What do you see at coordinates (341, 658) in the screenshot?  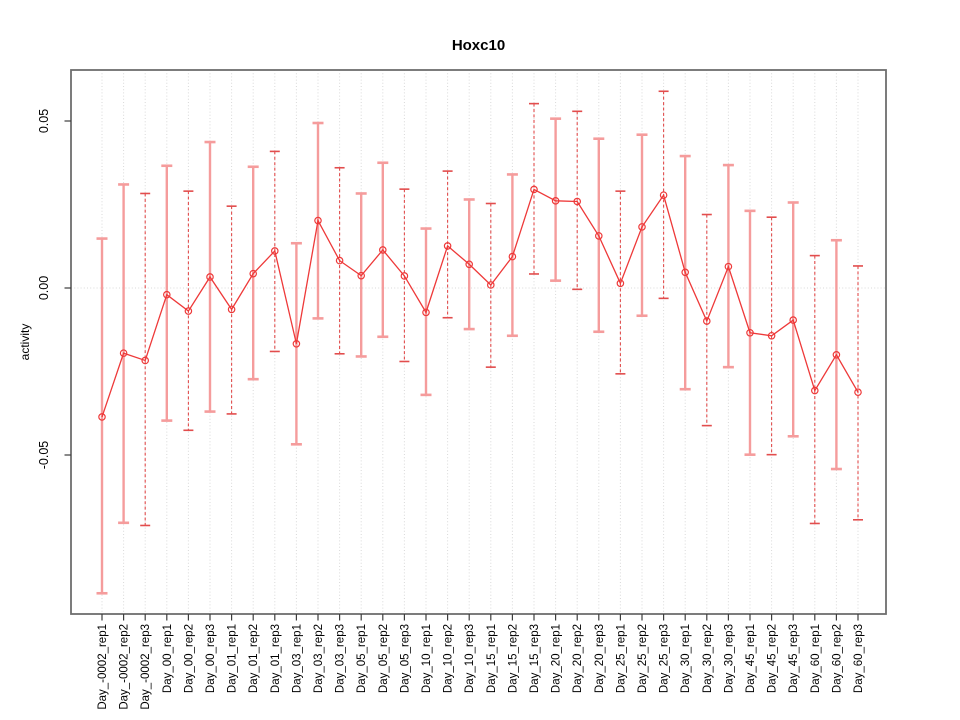 I see `x-tick-label: Day_03_rep3` at bounding box center [341, 658].